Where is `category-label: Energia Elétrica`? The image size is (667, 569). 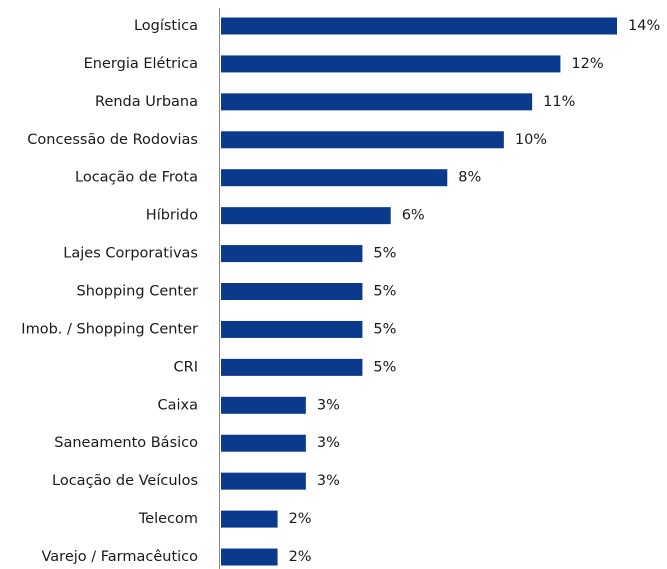
category-label: Energia Elétrica is located at coordinates (141, 64).